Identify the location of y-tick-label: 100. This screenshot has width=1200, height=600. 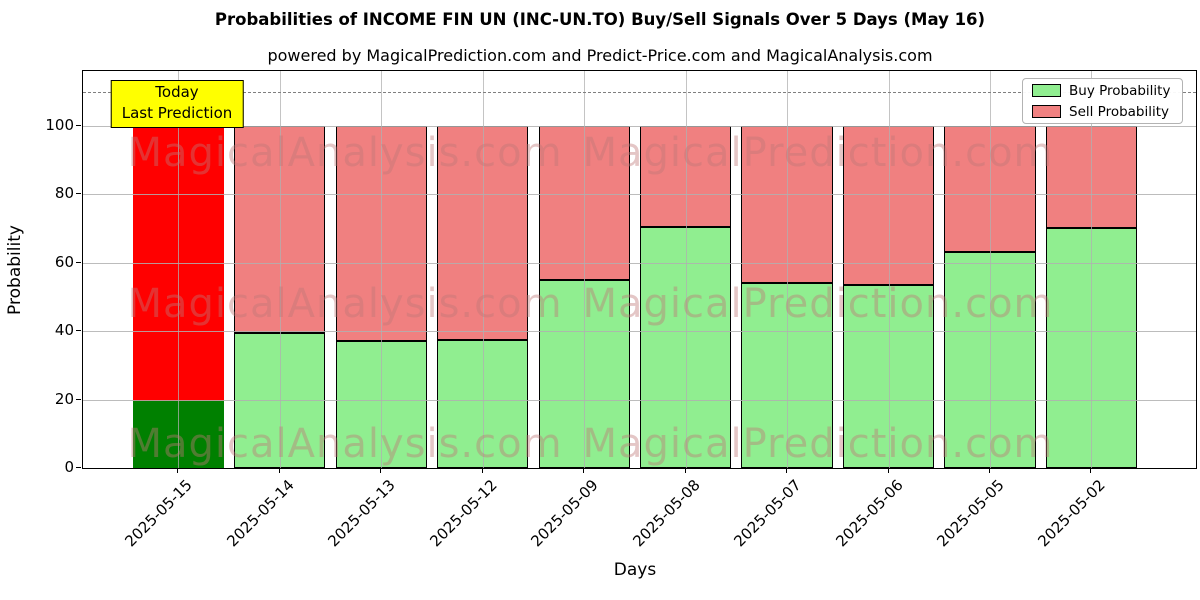
(59, 124).